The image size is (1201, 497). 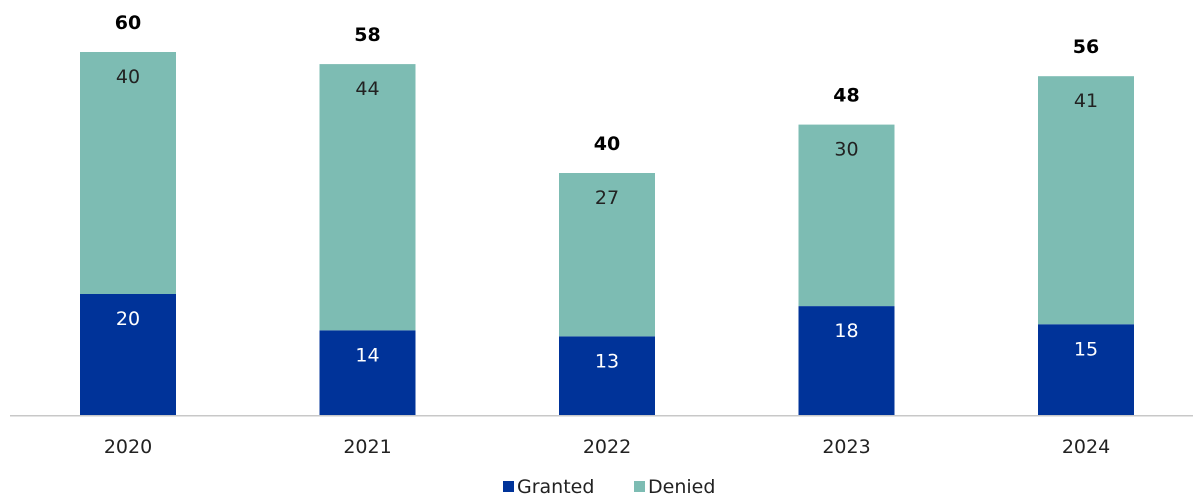 What do you see at coordinates (607, 198) in the screenshot?
I see `data-label-denied-2022: 27` at bounding box center [607, 198].